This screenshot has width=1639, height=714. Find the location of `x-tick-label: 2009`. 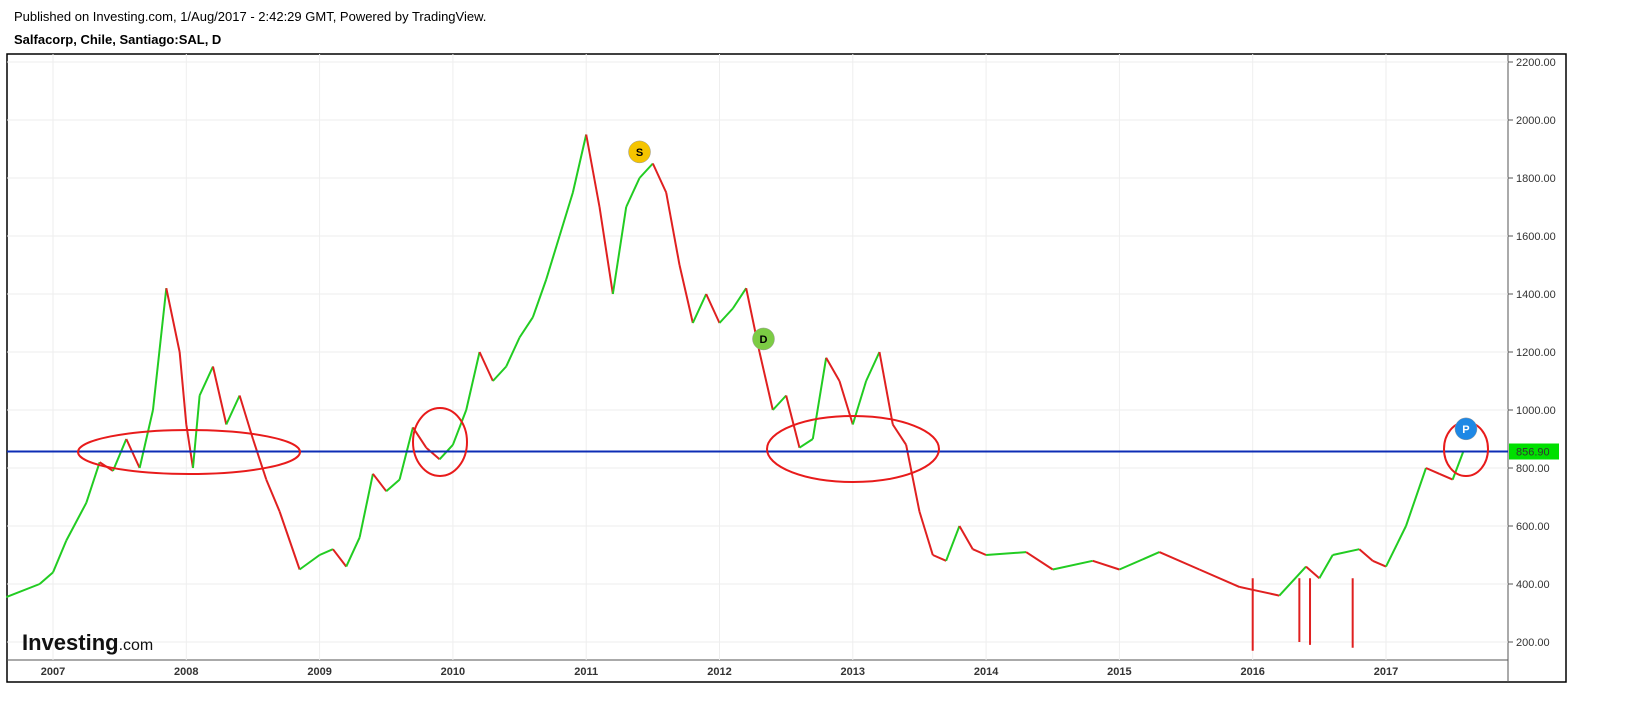

x-tick-label: 2009 is located at coordinates (319, 672).